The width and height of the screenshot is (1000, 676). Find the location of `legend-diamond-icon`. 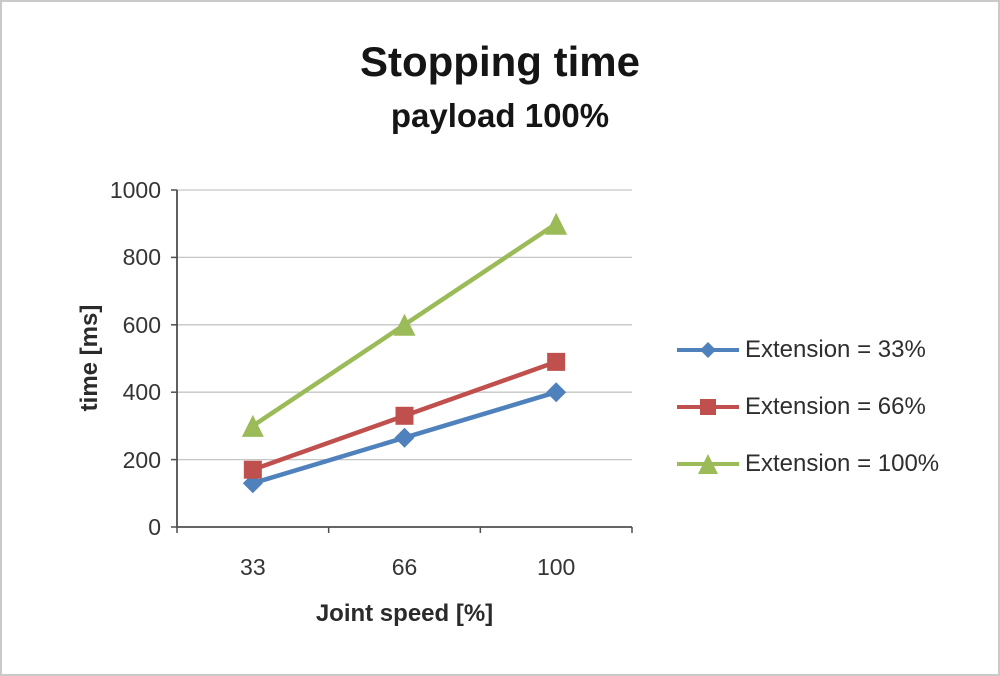

legend-diamond-icon is located at coordinates (708, 350).